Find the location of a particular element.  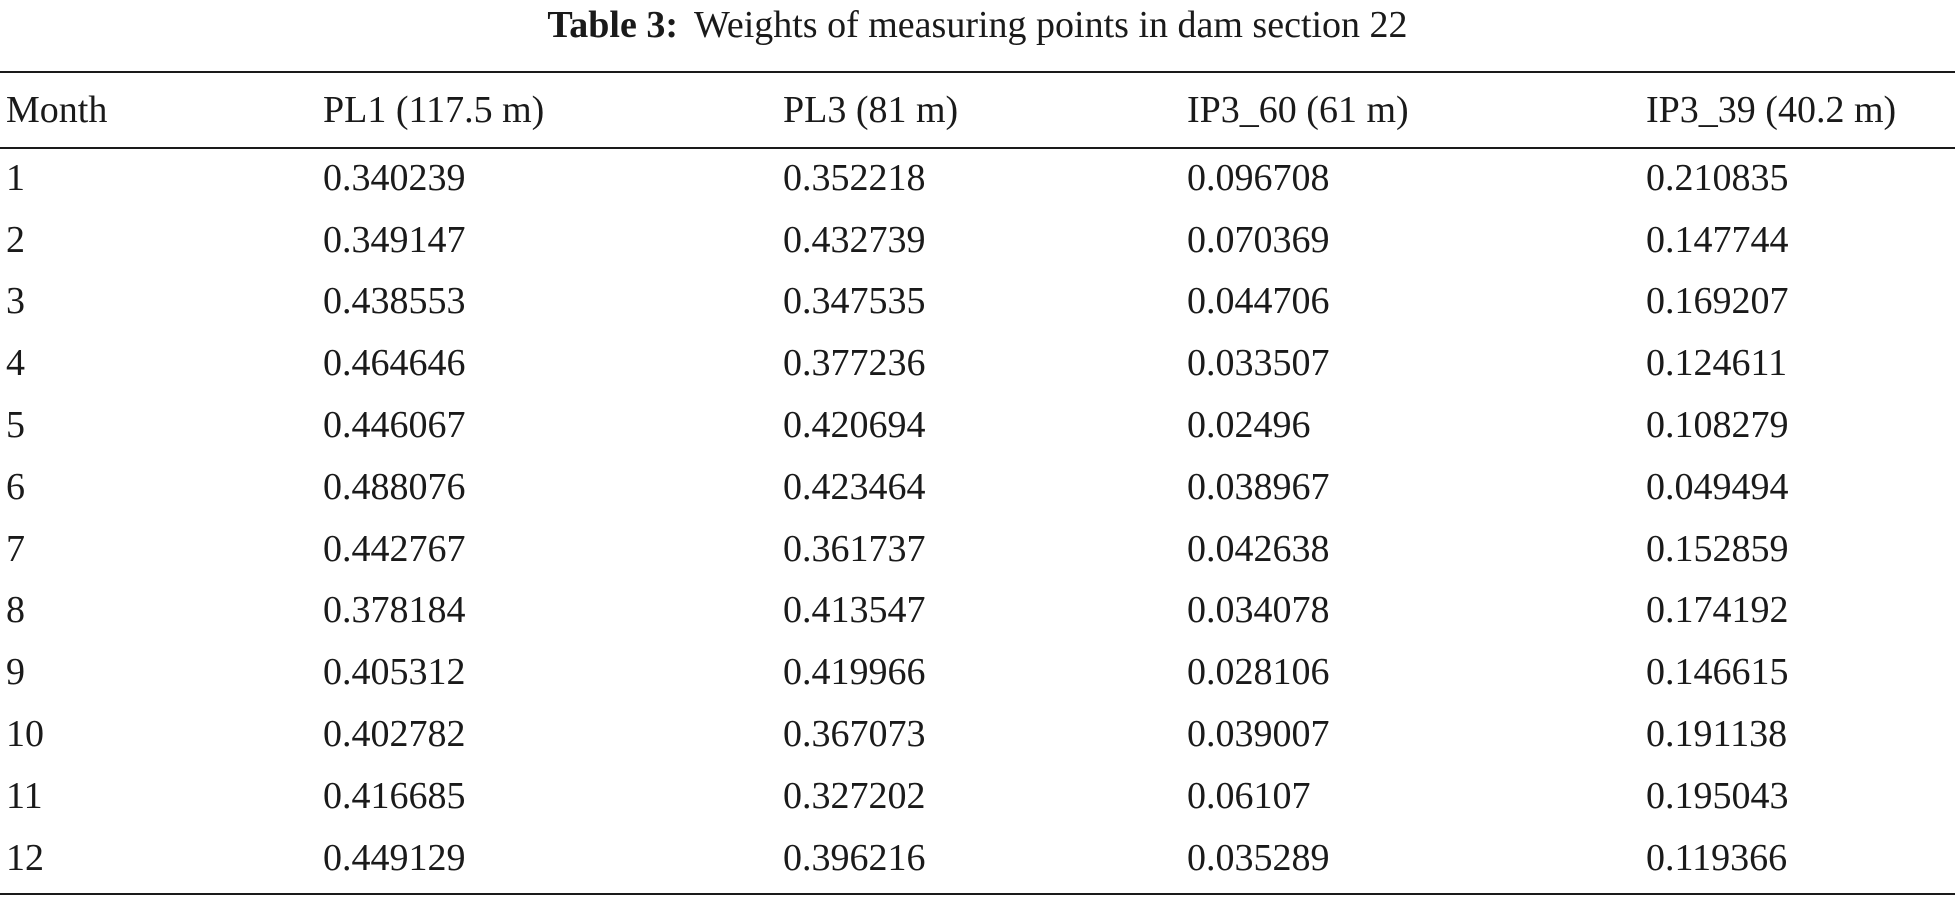

ip3-60-cell: 0.070369 is located at coordinates (1258, 239).